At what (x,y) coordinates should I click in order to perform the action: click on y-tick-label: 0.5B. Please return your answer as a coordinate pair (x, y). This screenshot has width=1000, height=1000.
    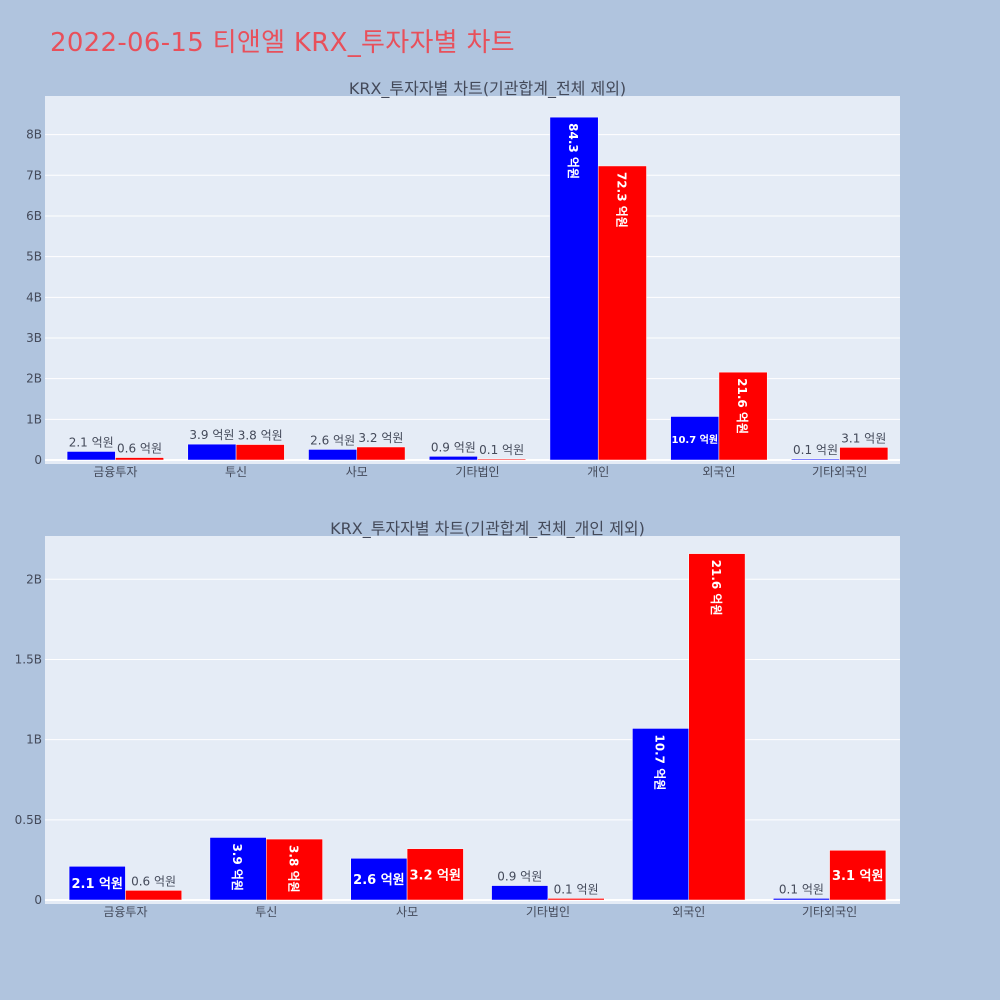
    Looking at the image, I should click on (28, 820).